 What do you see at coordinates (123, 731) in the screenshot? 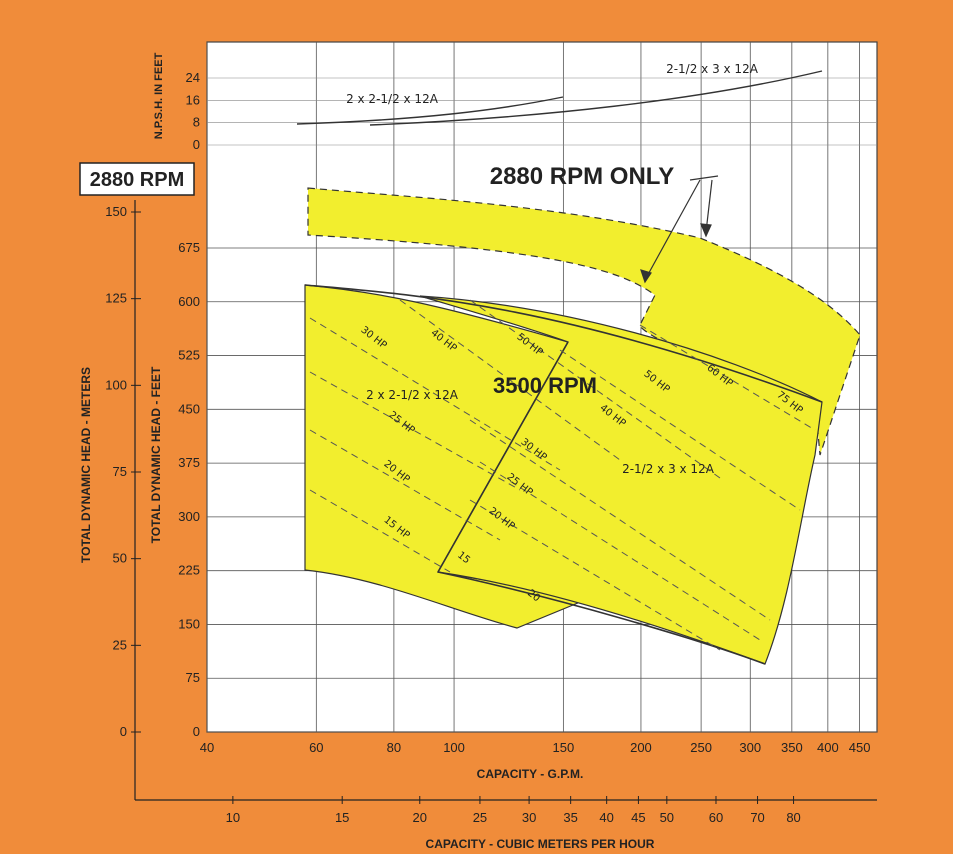
I see `y-tick-label-meters: 0` at bounding box center [123, 731].